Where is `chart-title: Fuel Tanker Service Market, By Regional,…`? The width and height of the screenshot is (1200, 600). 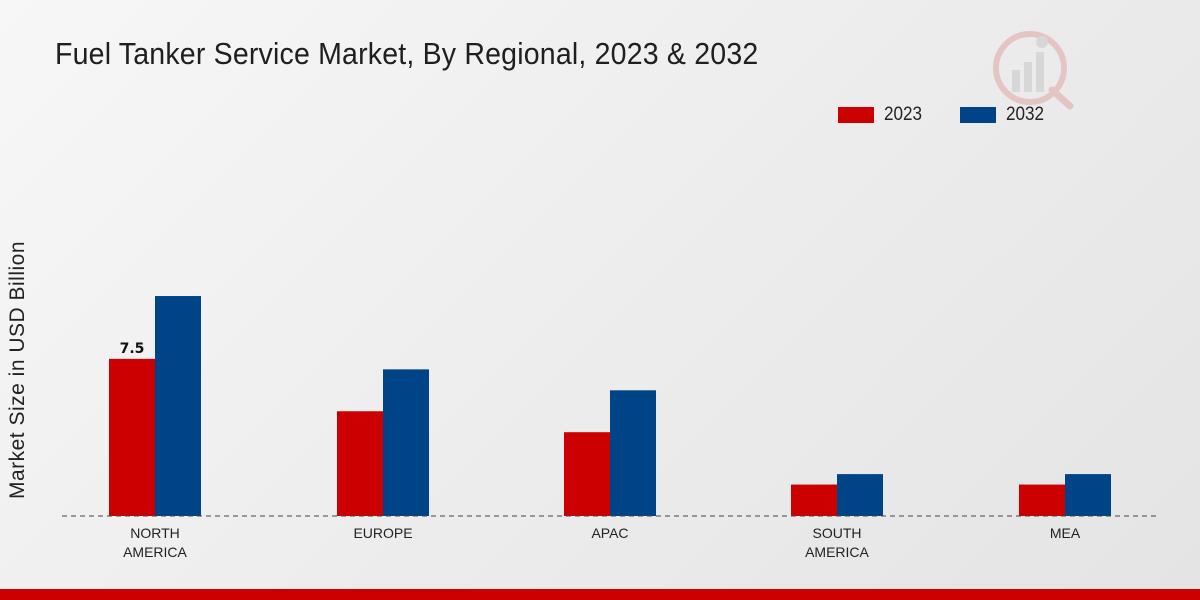 chart-title: Fuel Tanker Service Market, By Regional,… is located at coordinates (407, 53).